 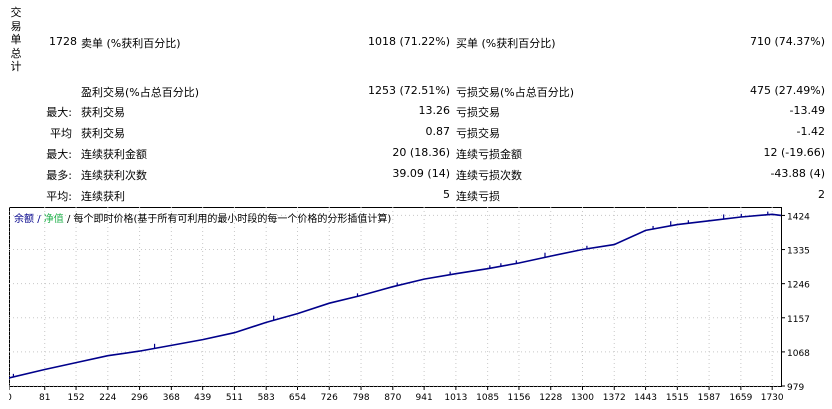 What do you see at coordinates (794, 152) in the screenshot?
I see `stat-right-value: 12 (-19.66)` at bounding box center [794, 152].